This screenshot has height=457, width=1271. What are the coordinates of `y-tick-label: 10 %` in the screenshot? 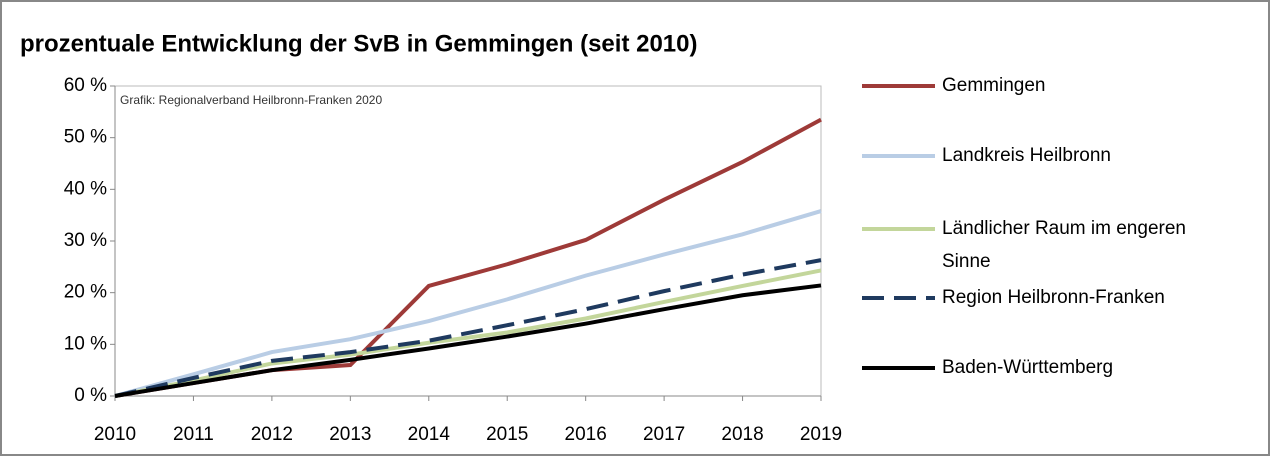 It's located at (85, 343).